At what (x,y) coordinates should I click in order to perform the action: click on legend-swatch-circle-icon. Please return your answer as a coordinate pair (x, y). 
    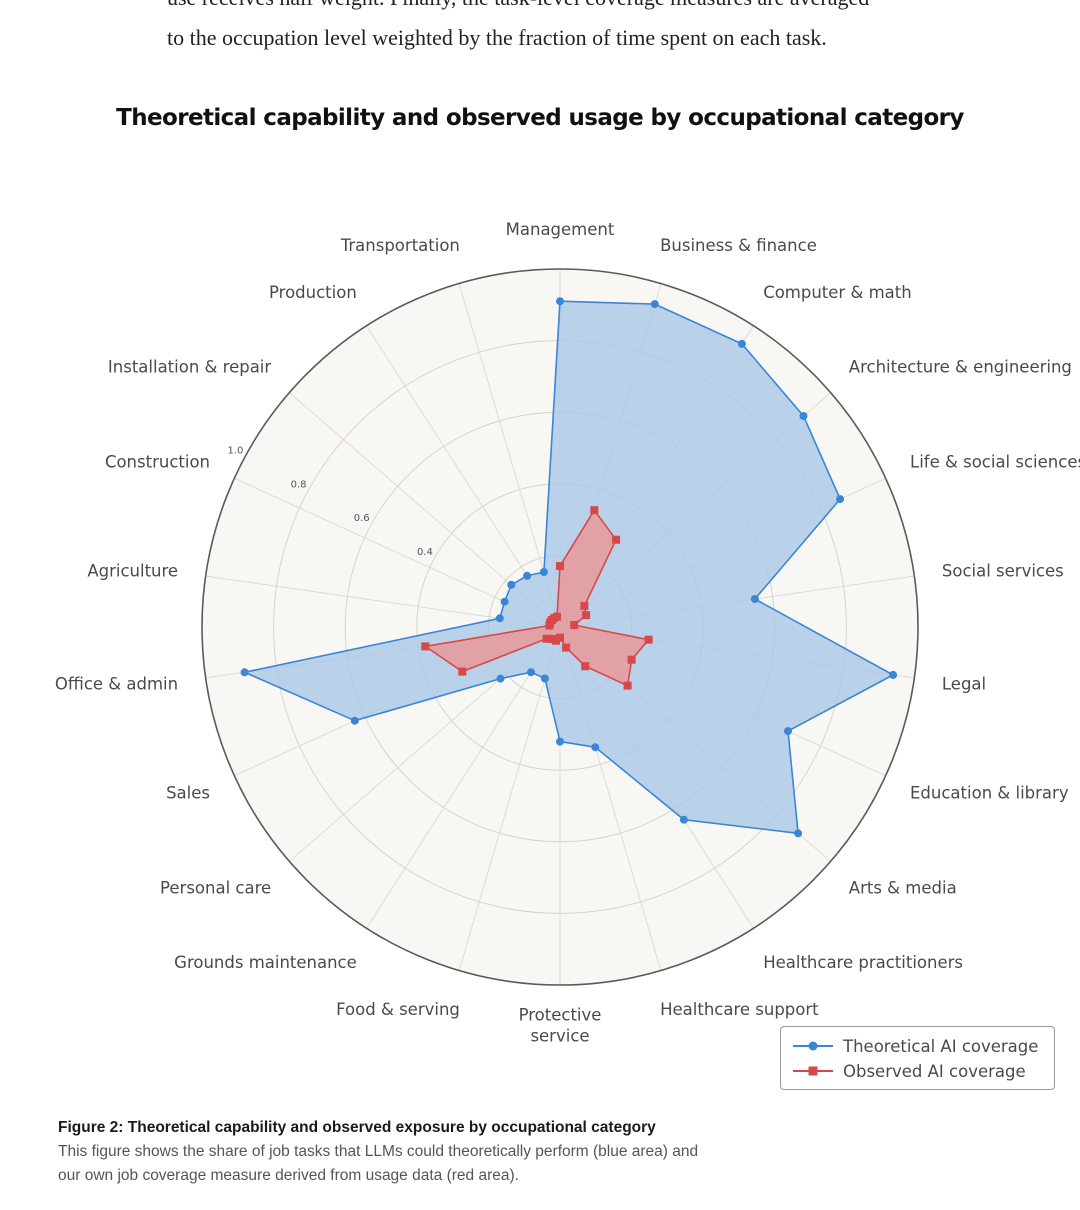
    Looking at the image, I should click on (813, 1046).